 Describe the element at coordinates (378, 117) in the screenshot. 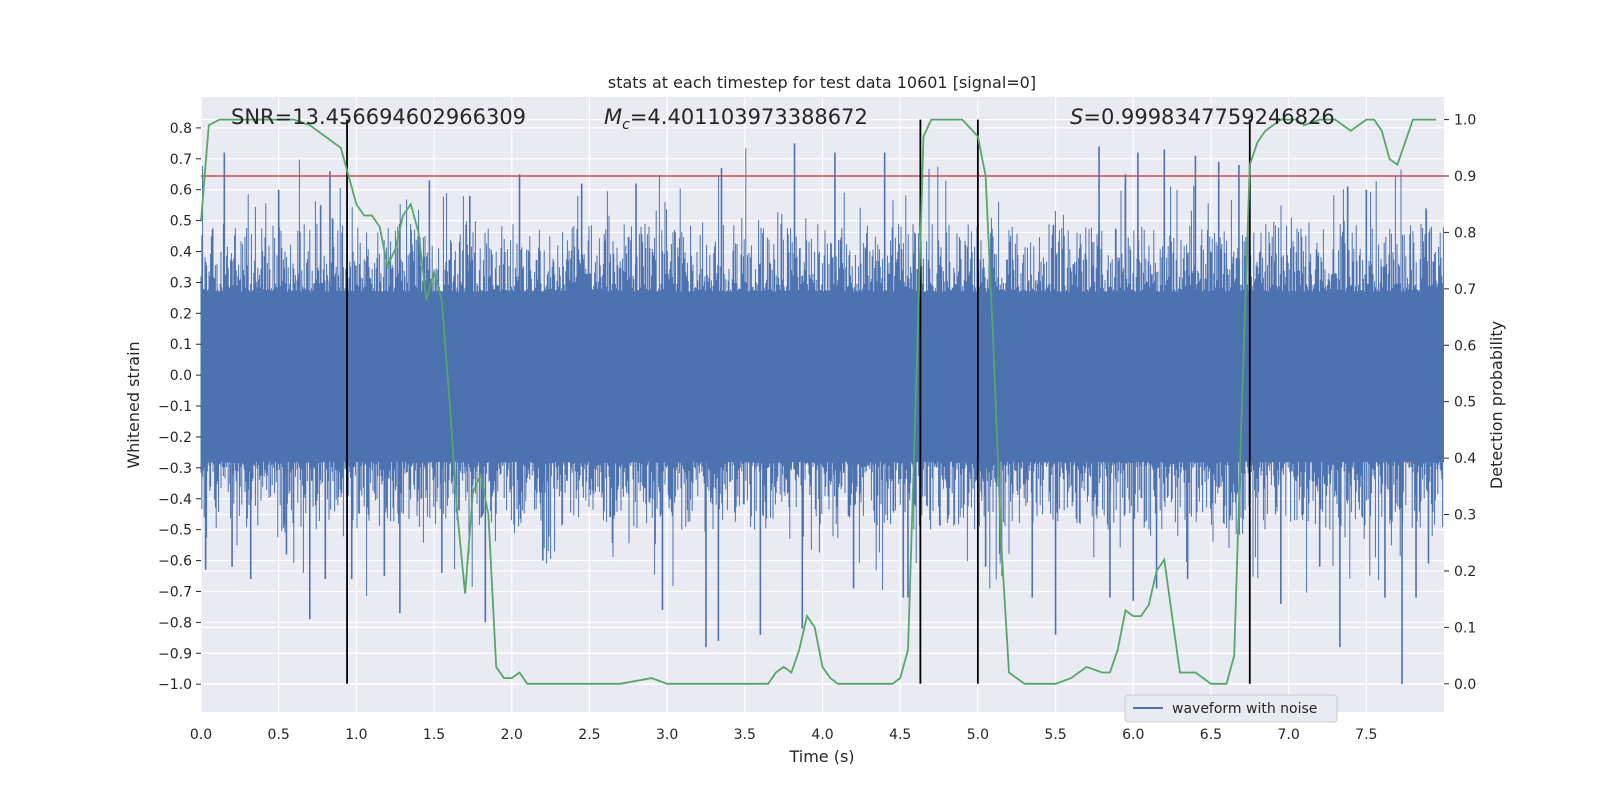

I see `snr-annotation: SNR=13.456694602966309` at that location.